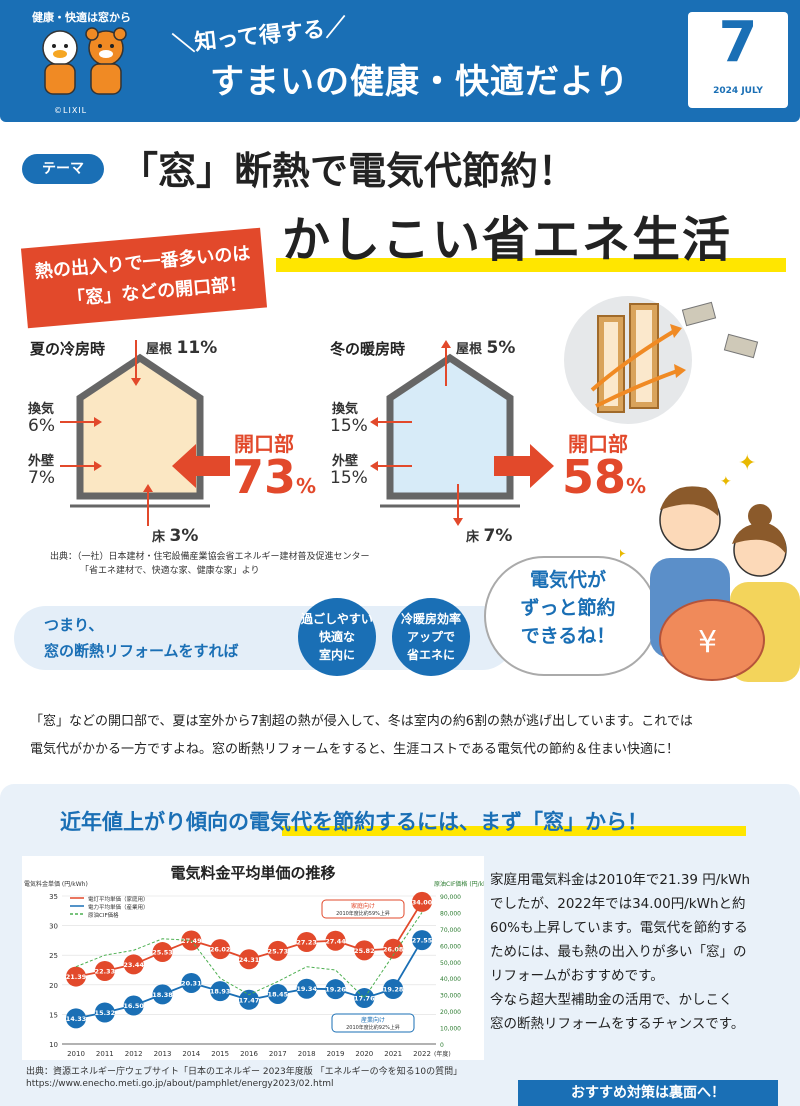  I want to click on body-line-1: 家庭用電気料金は2010年で21.39 円/kWh, so click(620, 880).